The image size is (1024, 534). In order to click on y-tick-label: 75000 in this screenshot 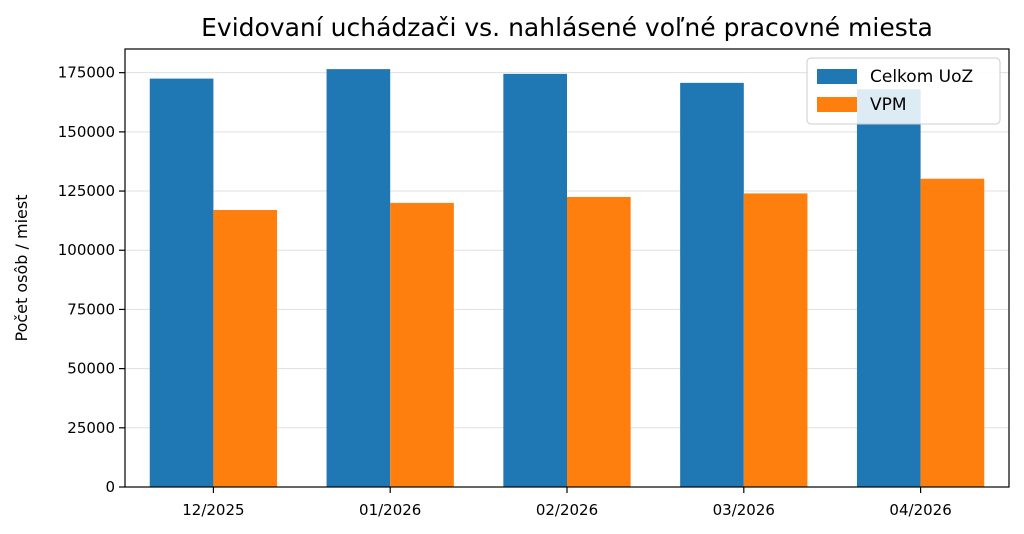, I will do `click(91, 309)`.